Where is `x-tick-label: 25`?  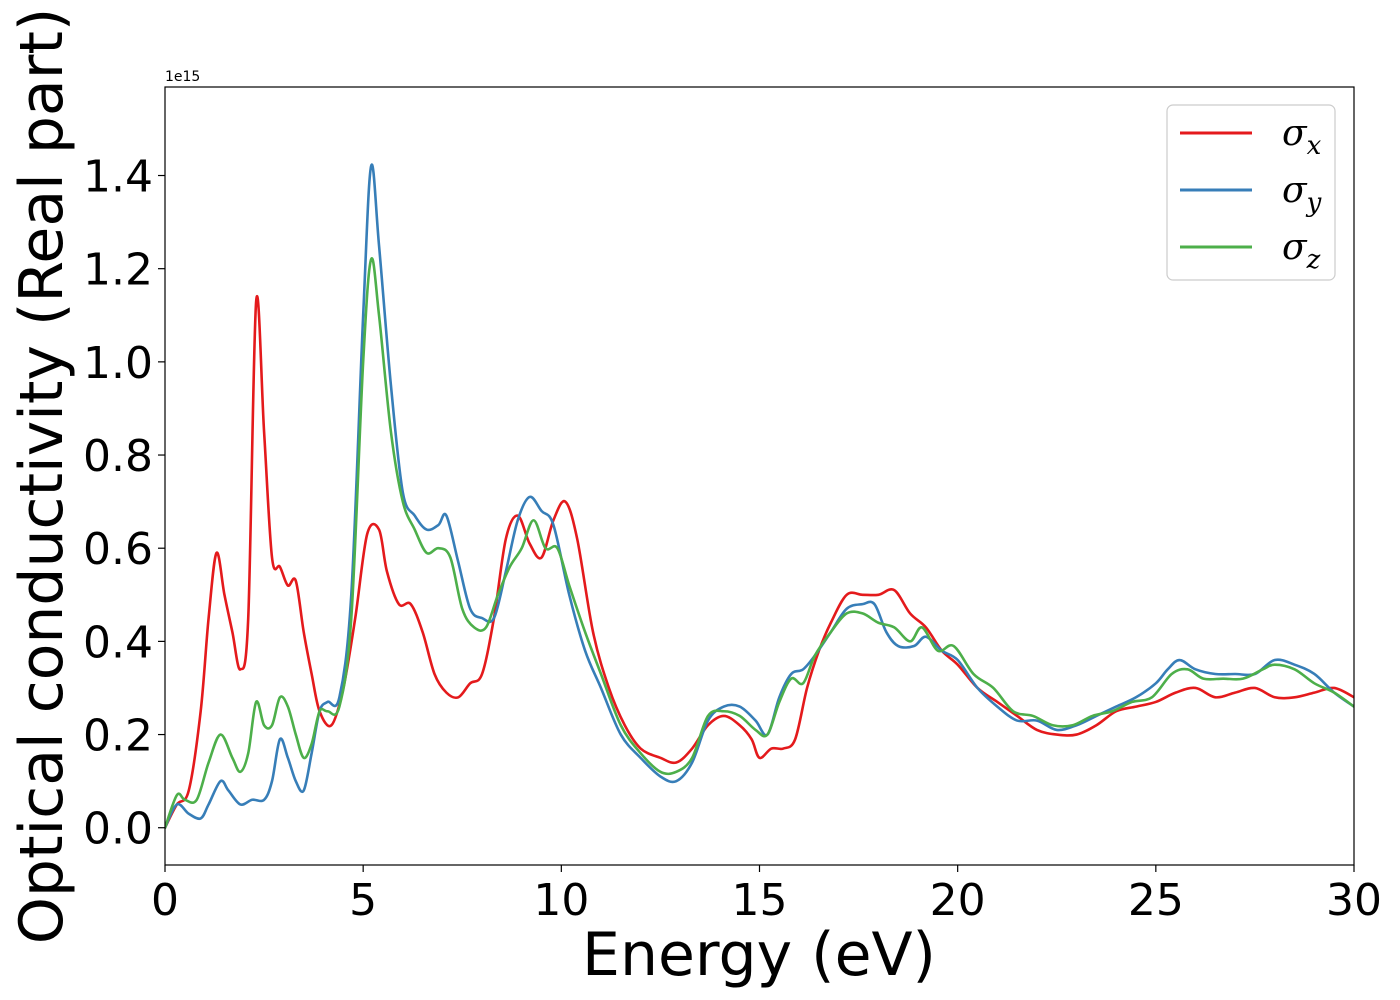
x-tick-label: 25 is located at coordinates (1156, 900).